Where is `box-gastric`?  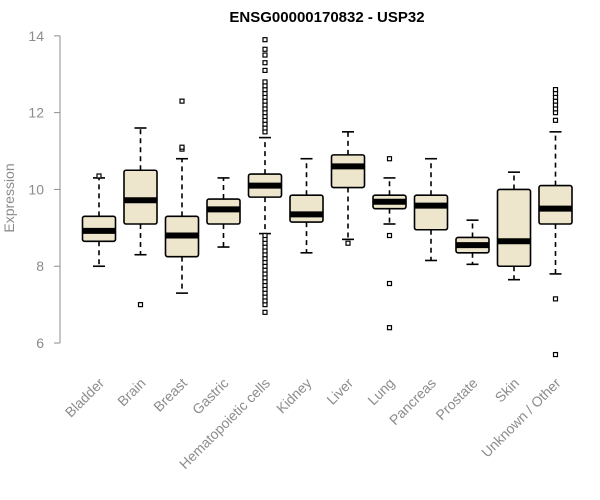 box-gastric is located at coordinates (223, 212).